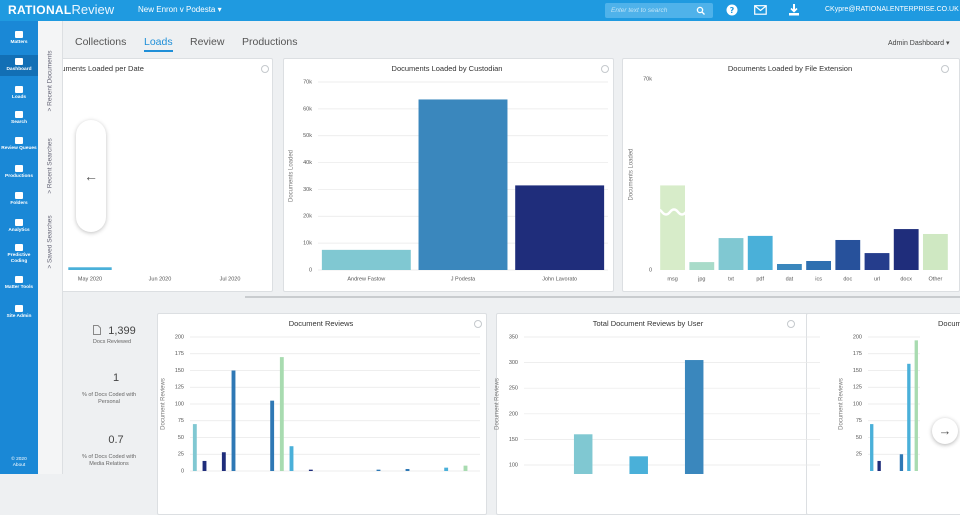 The width and height of the screenshot is (960, 515). I want to click on tab: Productions, so click(270, 42).